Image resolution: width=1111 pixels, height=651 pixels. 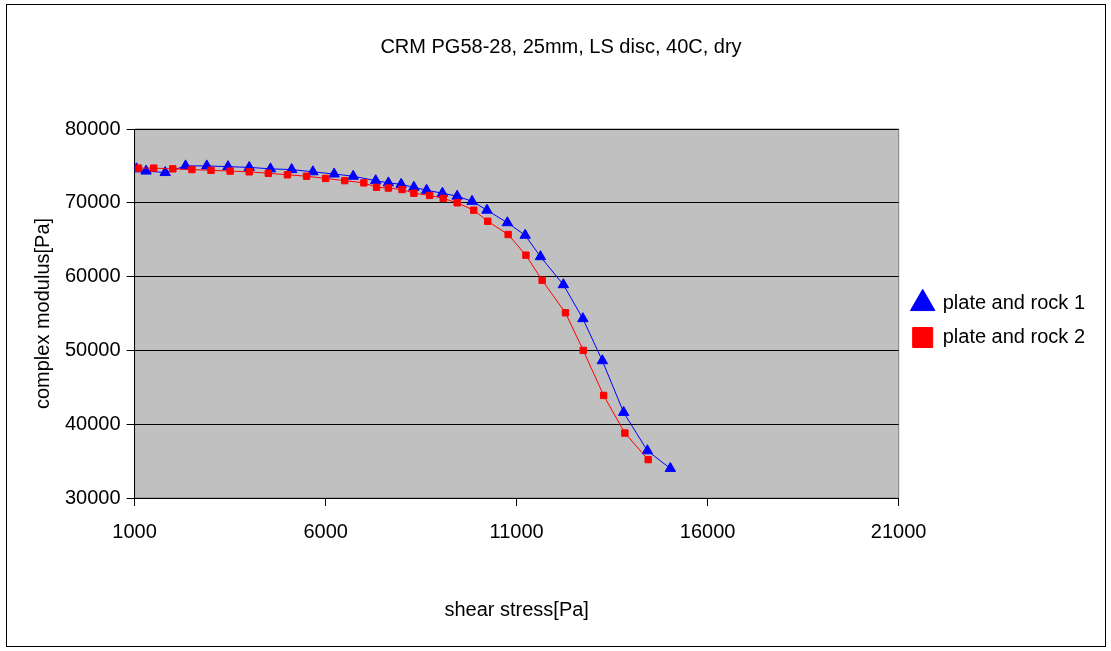 I want to click on chart-title: CRM PG58-28, 25mm, LS disc, 40C, dry, so click(x=561, y=45).